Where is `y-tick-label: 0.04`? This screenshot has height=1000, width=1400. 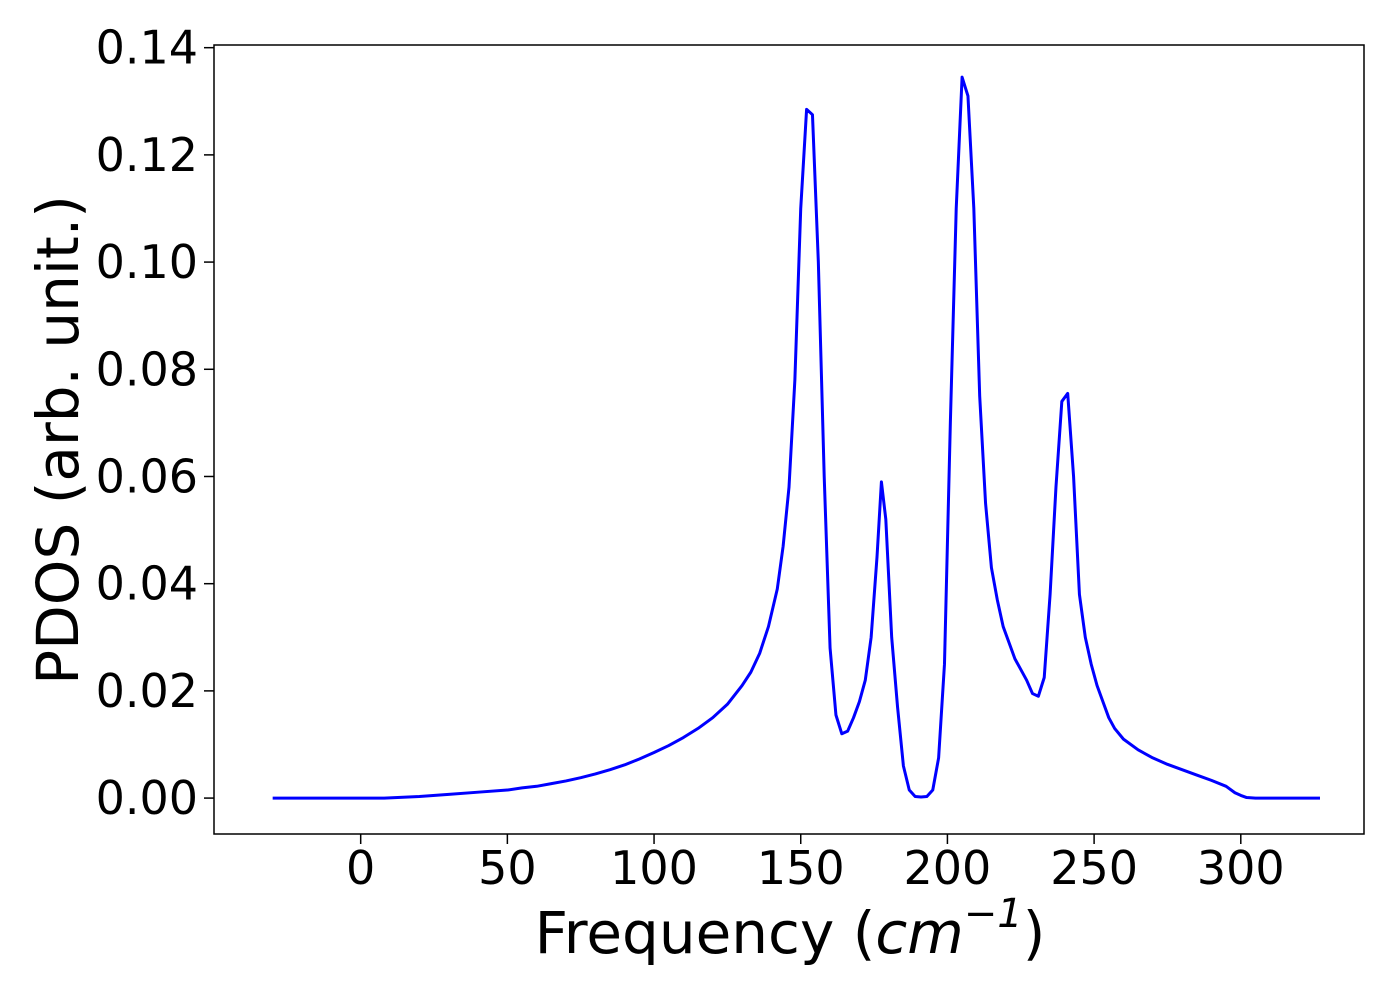
y-tick-label: 0.04 is located at coordinates (147, 584).